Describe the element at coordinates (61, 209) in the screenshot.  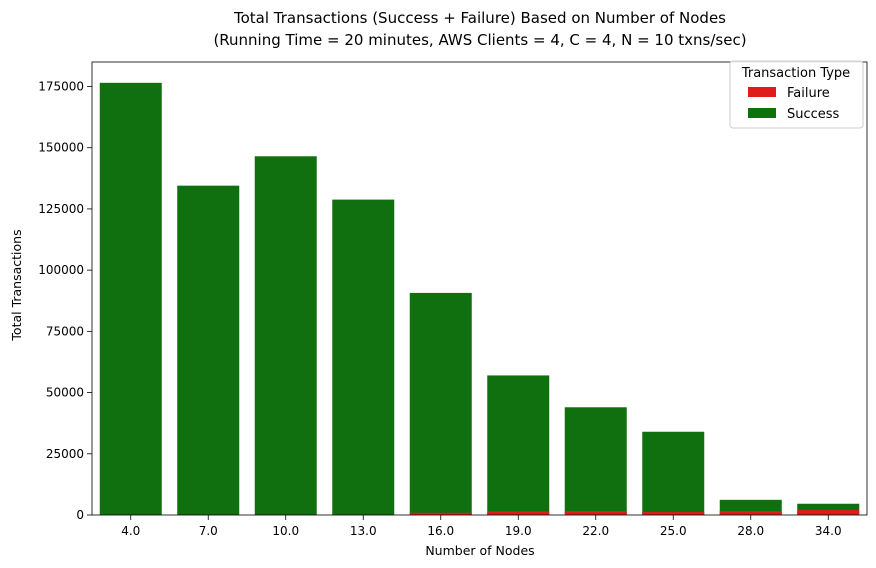
I see `y-tick-label-5: 125000` at that location.